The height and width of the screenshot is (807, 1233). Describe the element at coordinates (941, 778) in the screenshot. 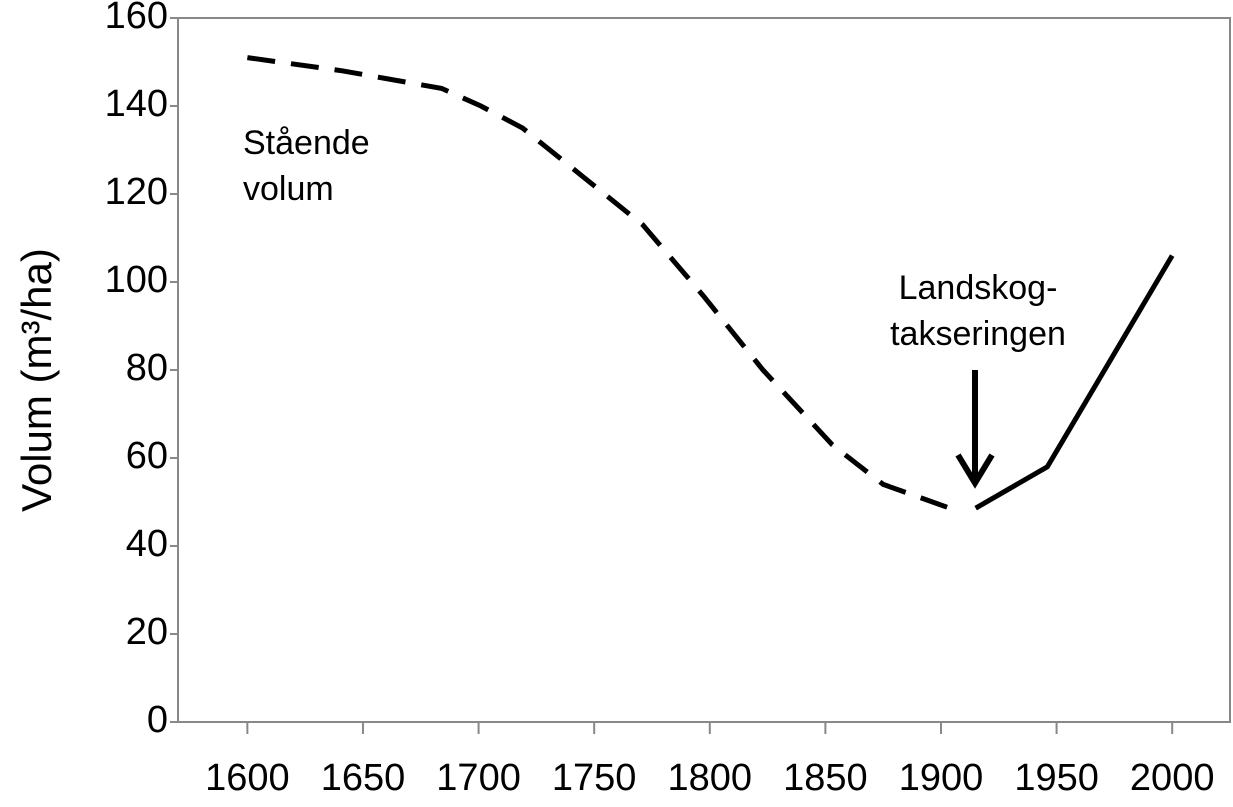

I see `x-tick-label: 1900` at that location.